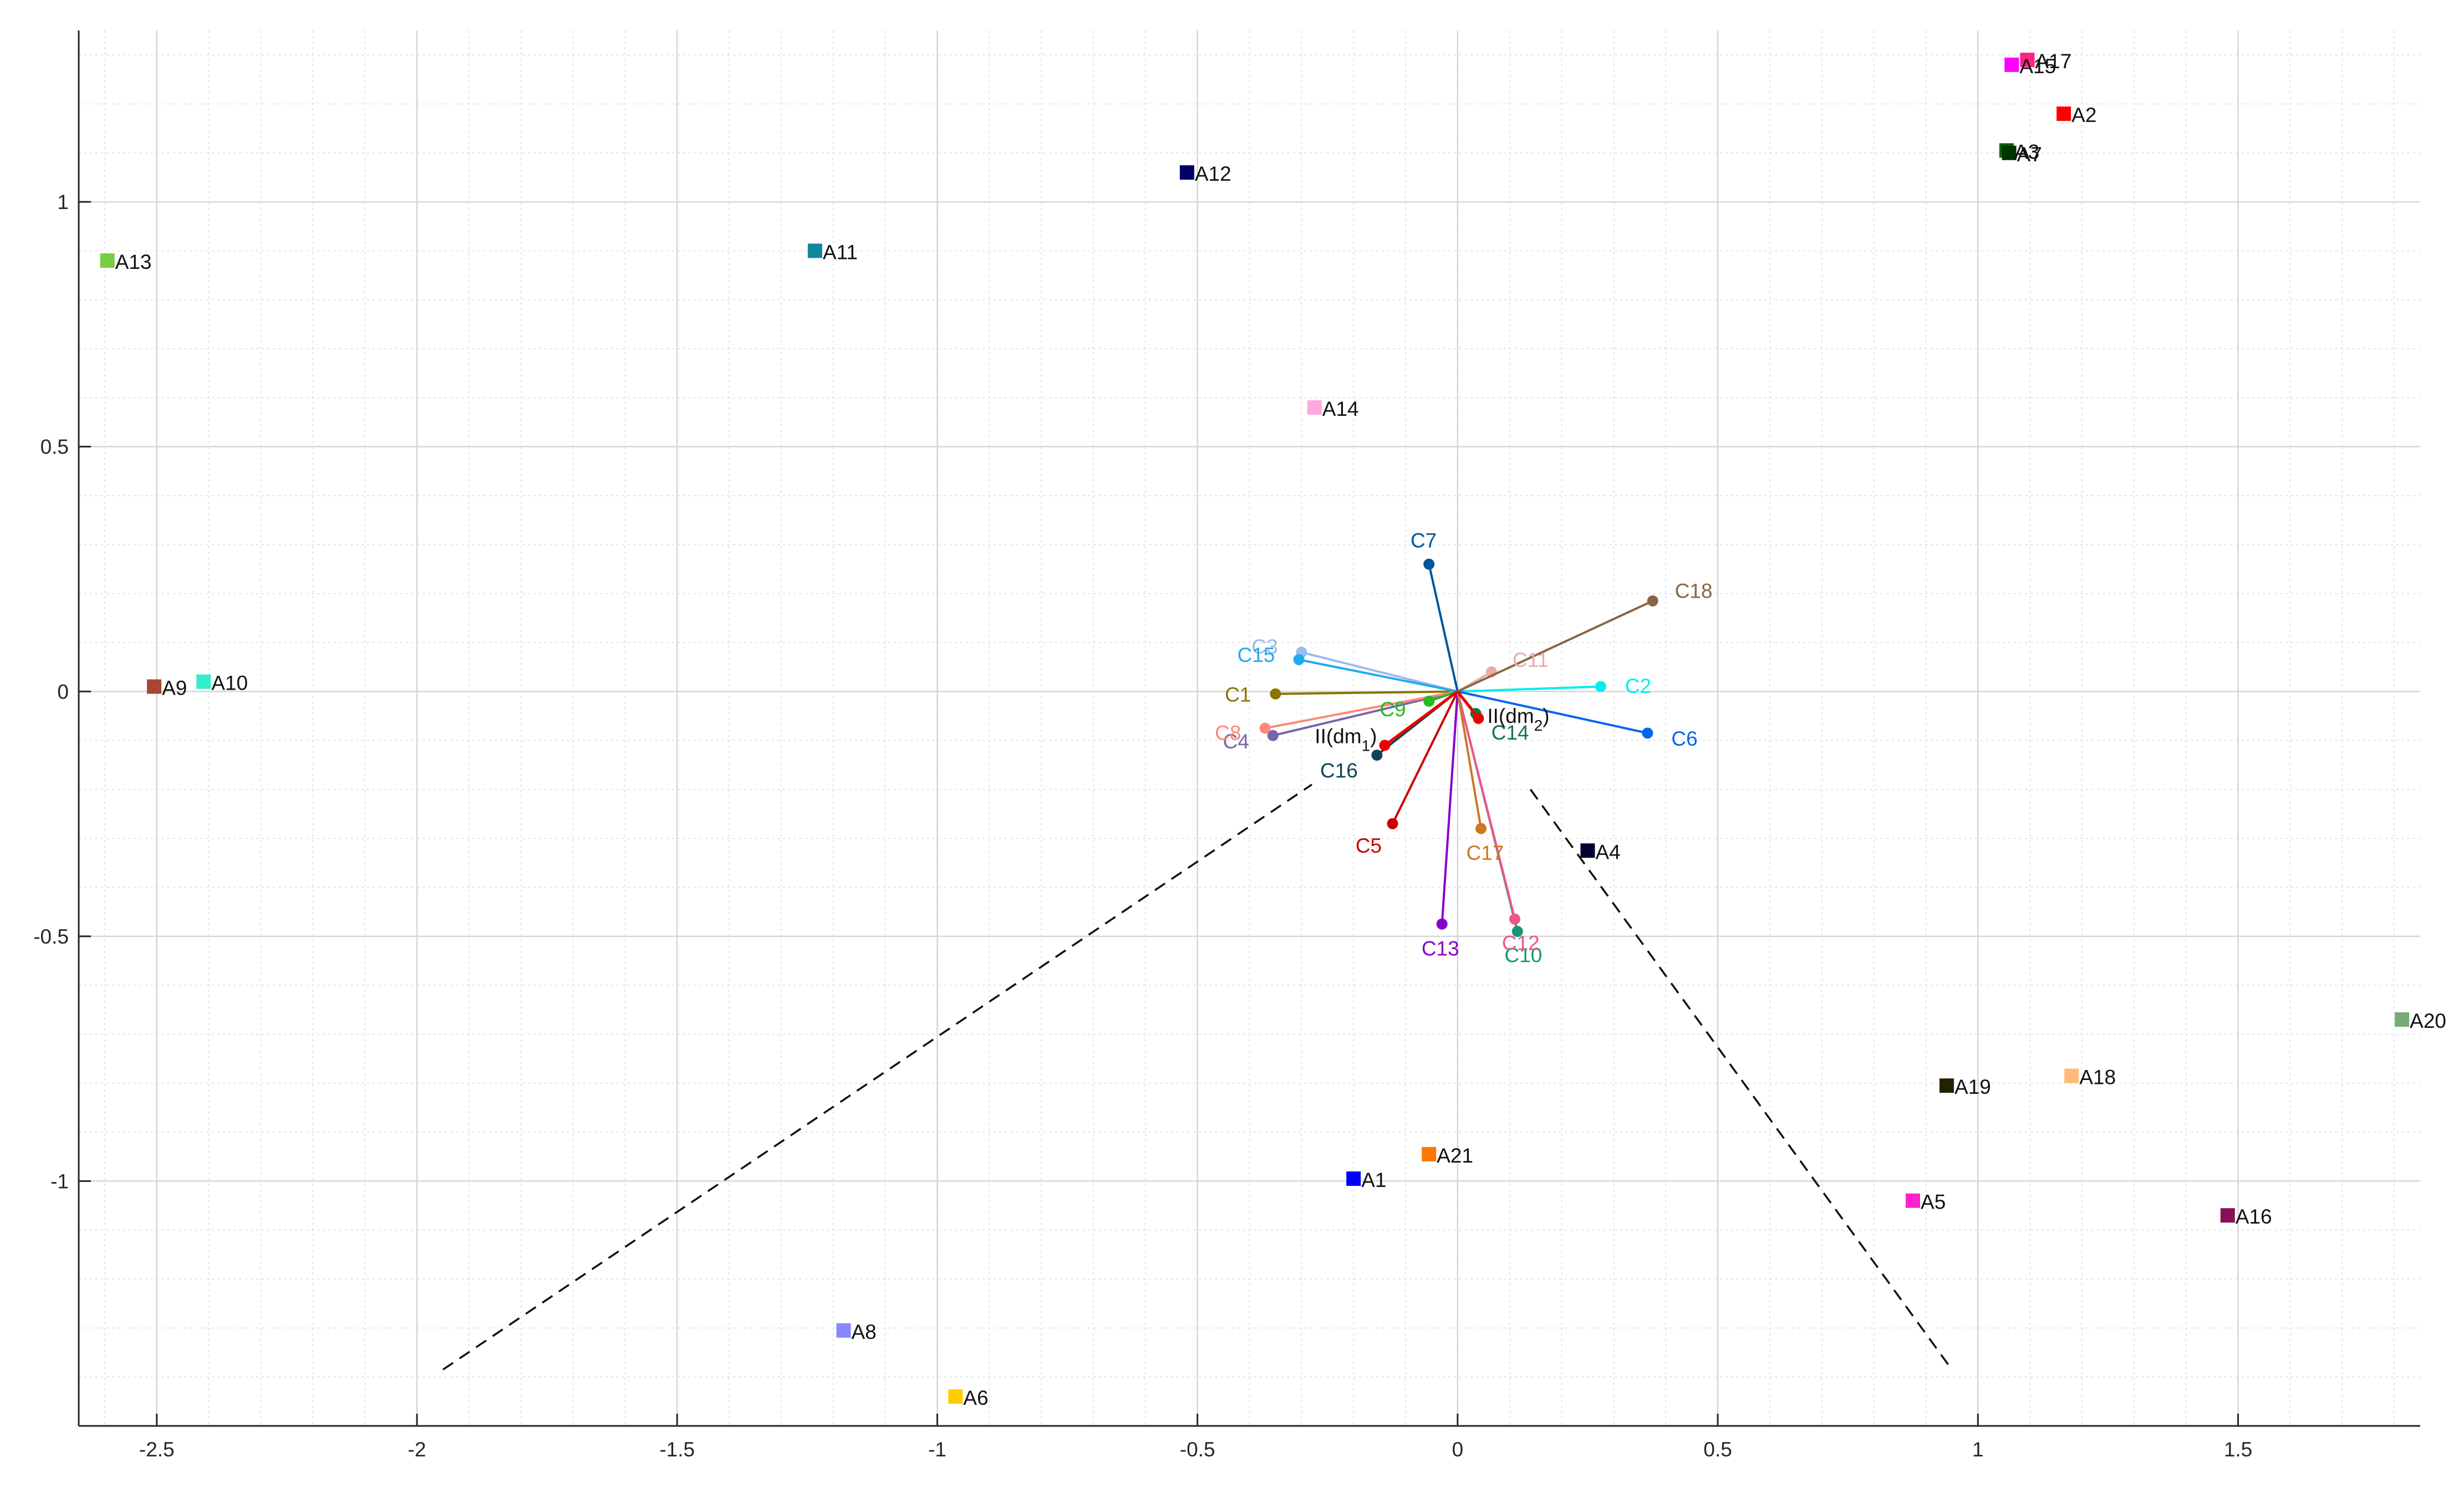 The width and height of the screenshot is (2464, 1493). What do you see at coordinates (1531, 660) in the screenshot?
I see `criterion-label-C11: C11` at bounding box center [1531, 660].